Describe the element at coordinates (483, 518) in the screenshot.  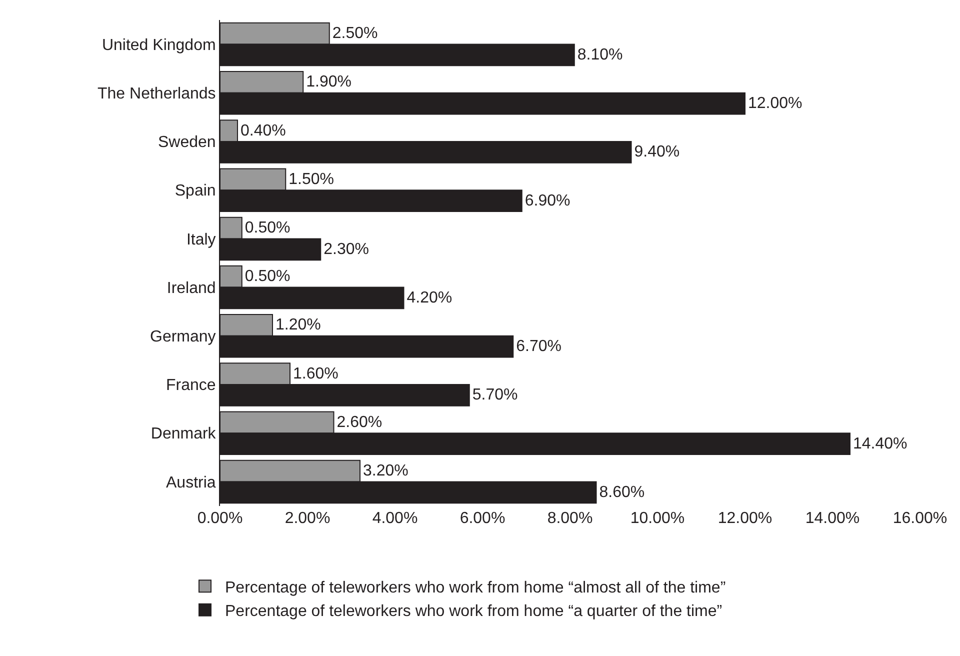
I see `x-tick-label: 6.00%` at that location.